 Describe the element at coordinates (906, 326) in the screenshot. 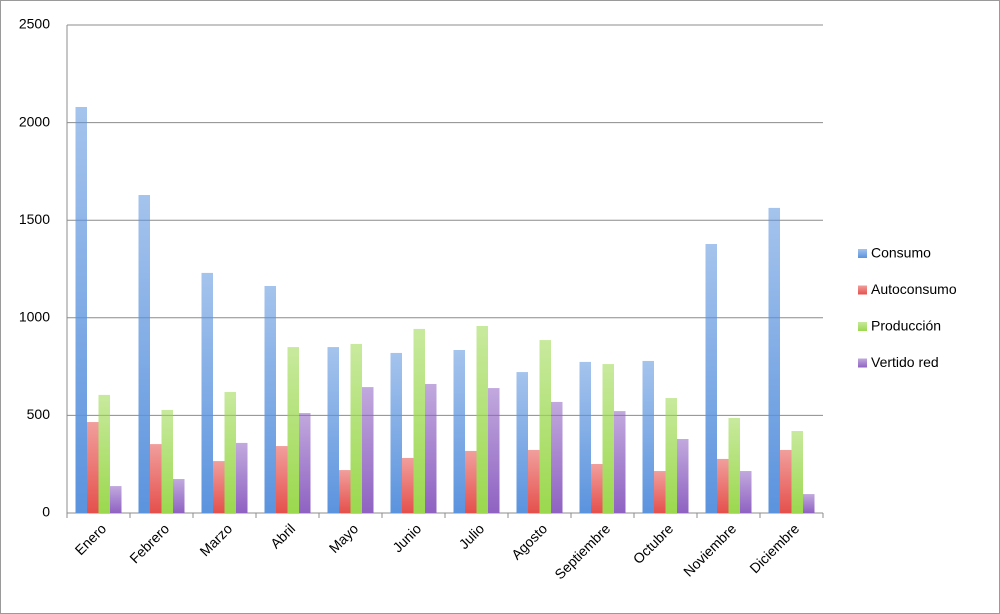

I see `legend-label: Producción` at that location.